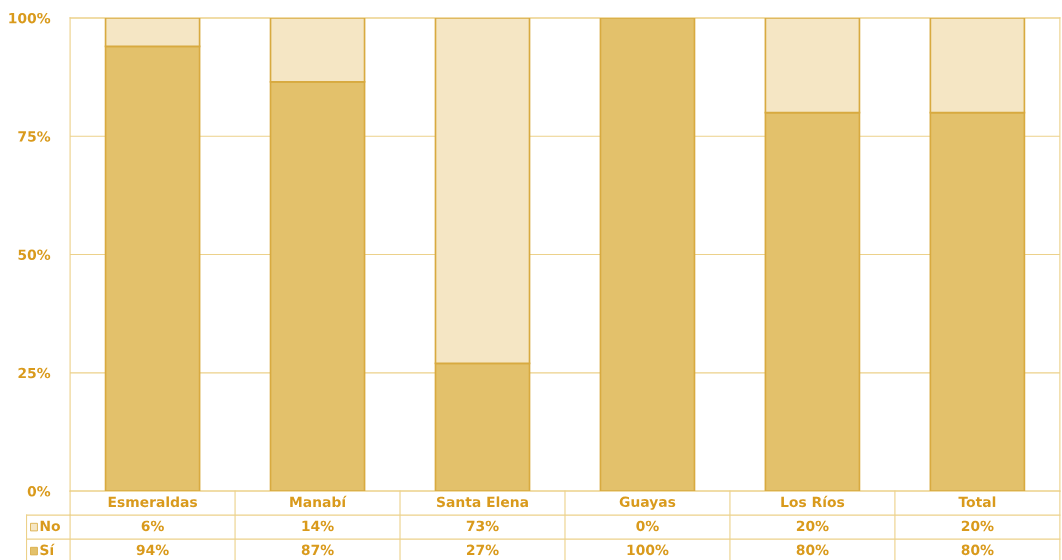 The image size is (1062, 560). Describe the element at coordinates (152, 526) in the screenshot. I see `data-label: 6%` at that location.